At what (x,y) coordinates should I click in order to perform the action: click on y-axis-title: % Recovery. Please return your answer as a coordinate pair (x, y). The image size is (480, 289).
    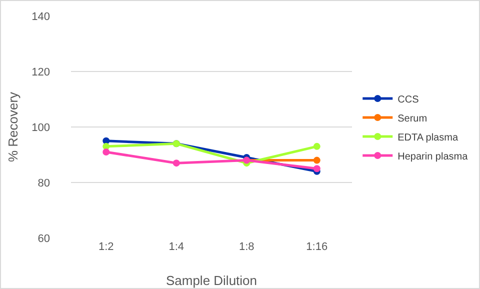
    Looking at the image, I should click on (13, 126).